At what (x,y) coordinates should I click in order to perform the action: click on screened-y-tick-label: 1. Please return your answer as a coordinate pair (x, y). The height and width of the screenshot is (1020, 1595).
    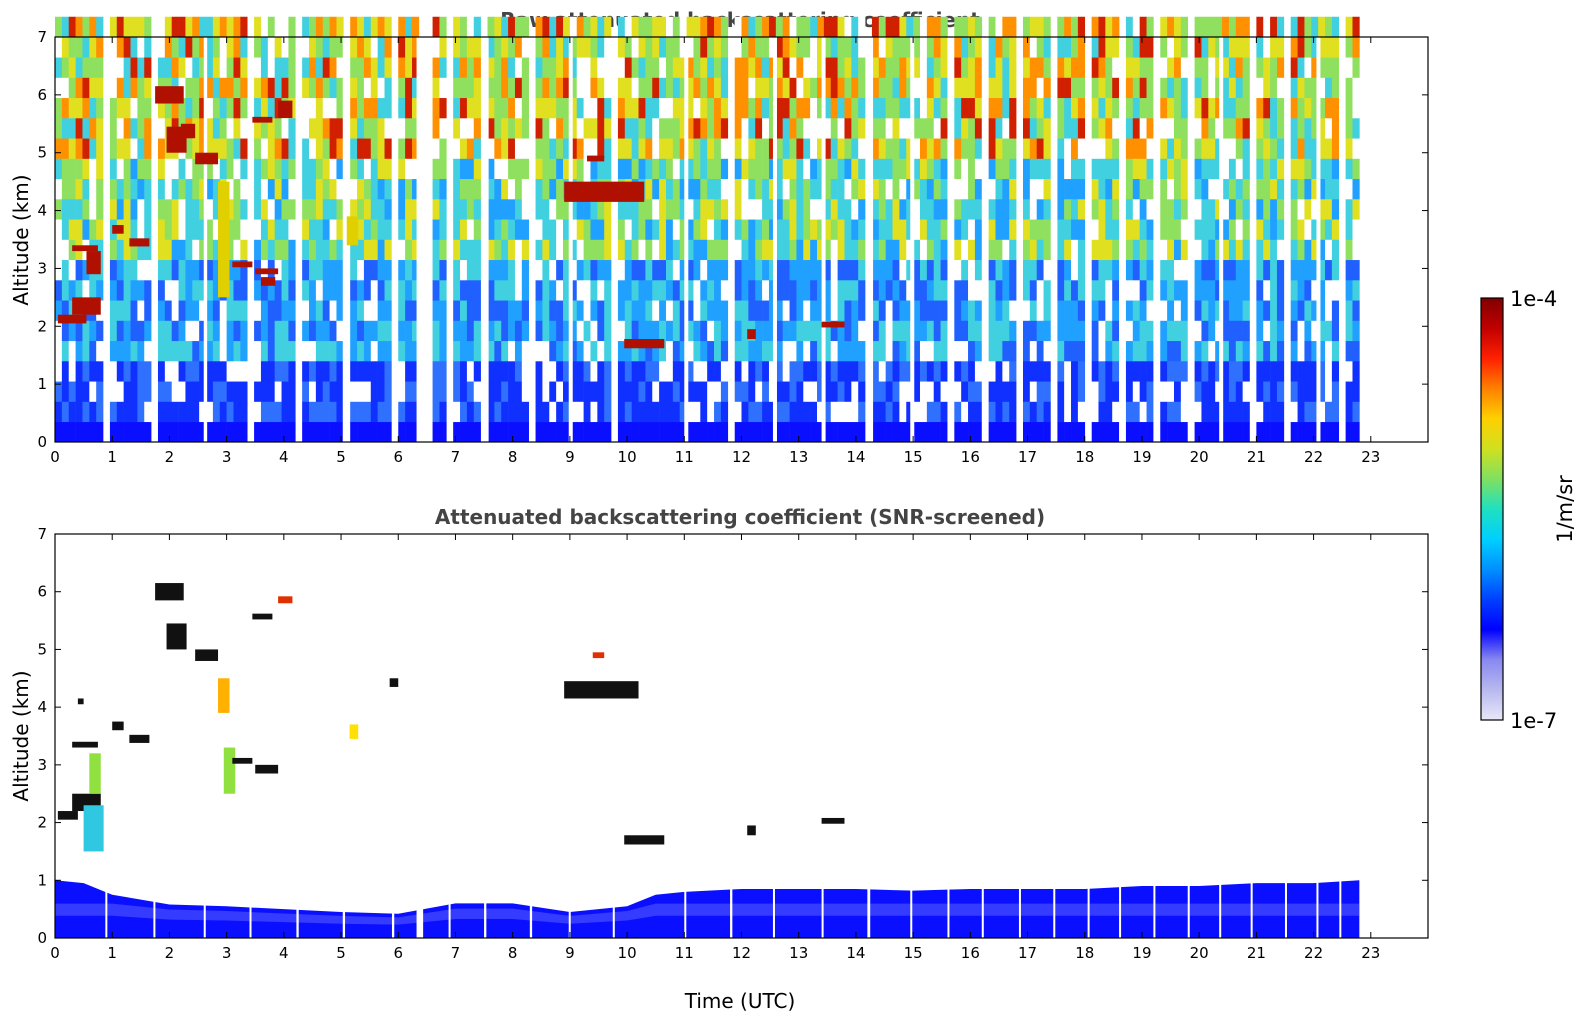
    Looking at the image, I should click on (42, 880).